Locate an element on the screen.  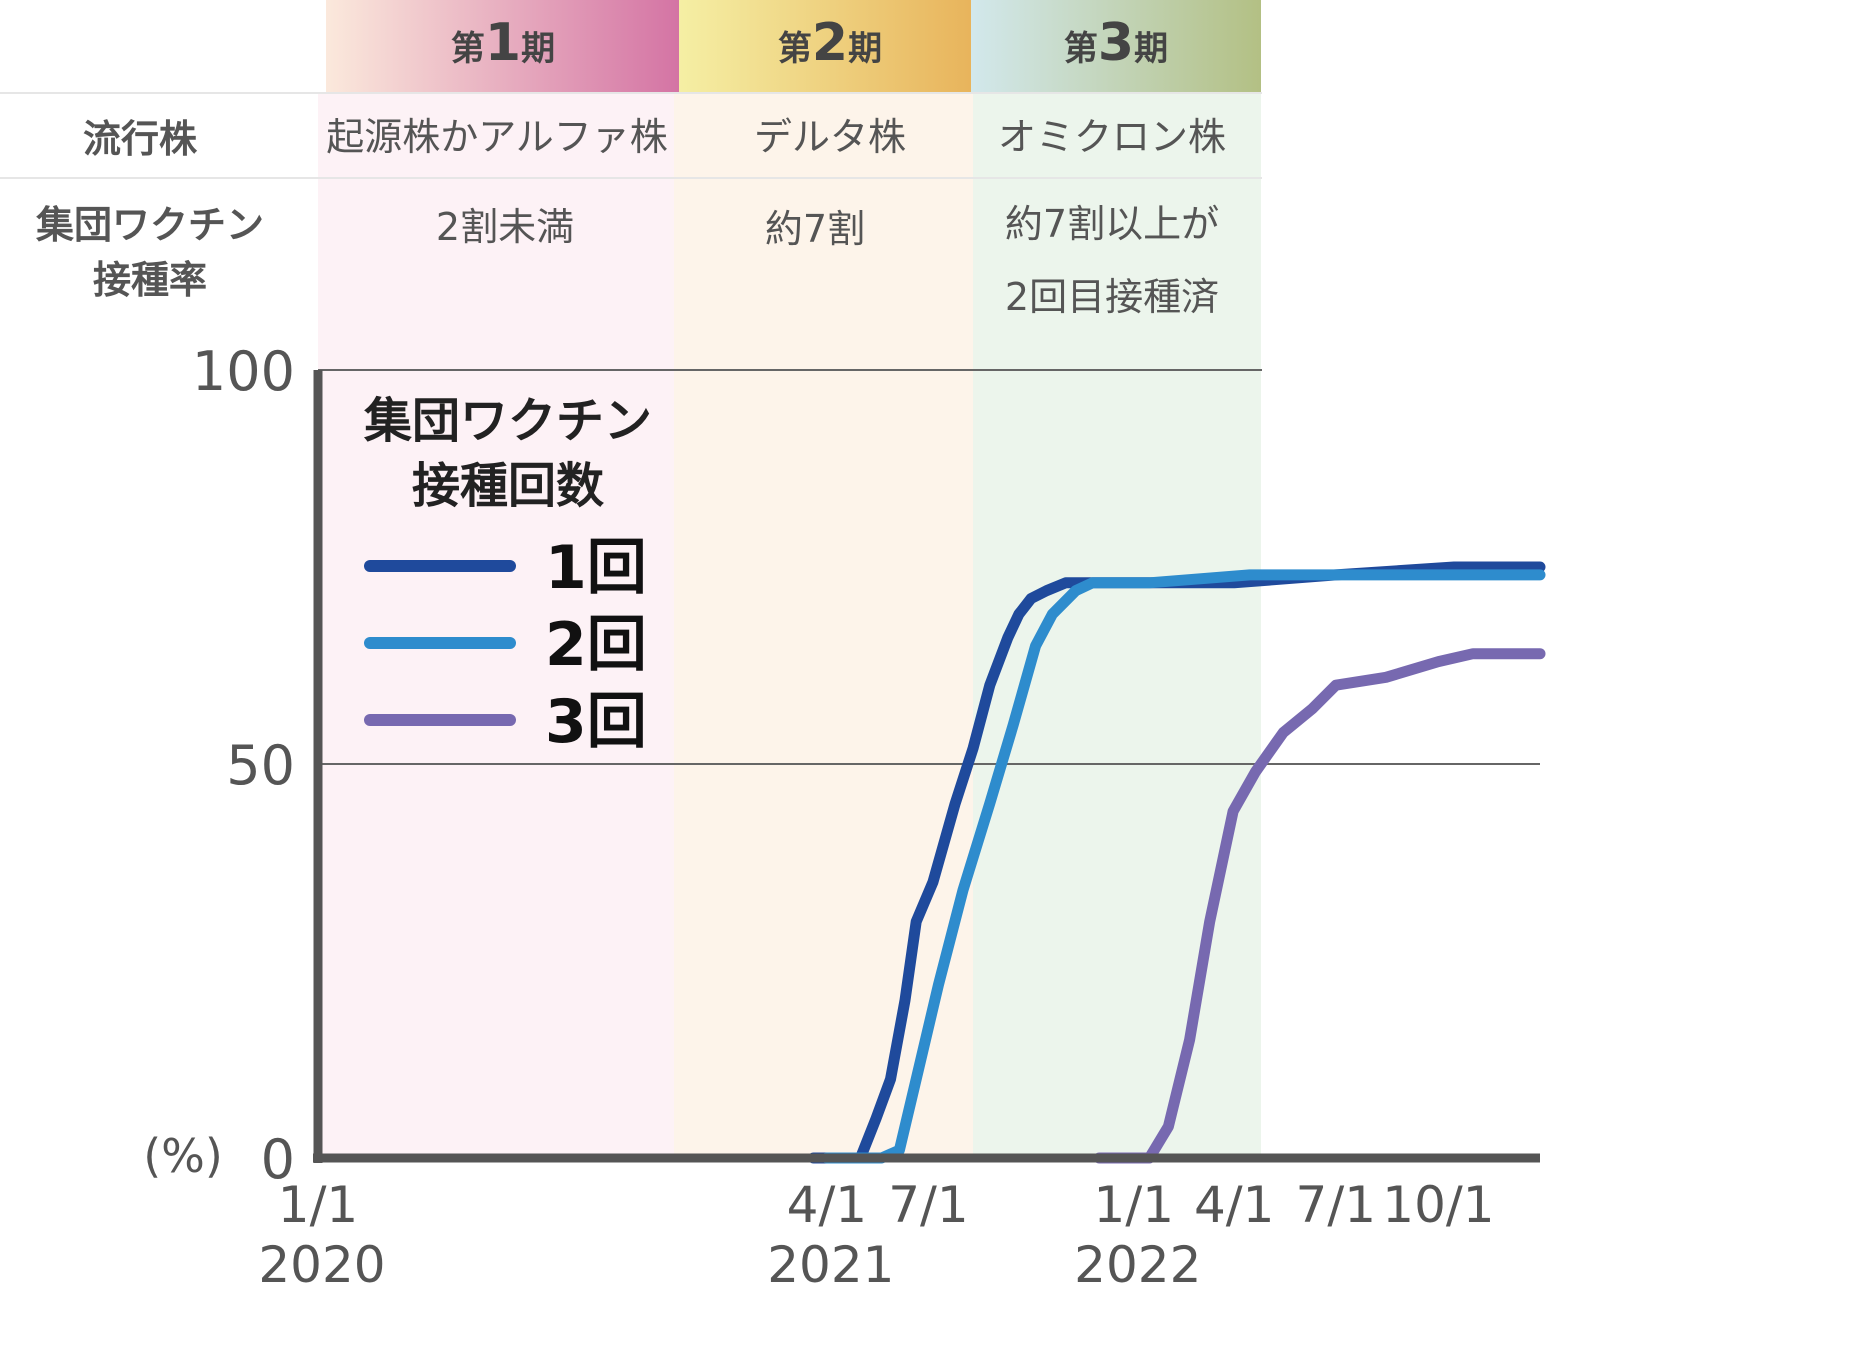
x-tick-label-0: 1/1 is located at coordinates (318, 1205).